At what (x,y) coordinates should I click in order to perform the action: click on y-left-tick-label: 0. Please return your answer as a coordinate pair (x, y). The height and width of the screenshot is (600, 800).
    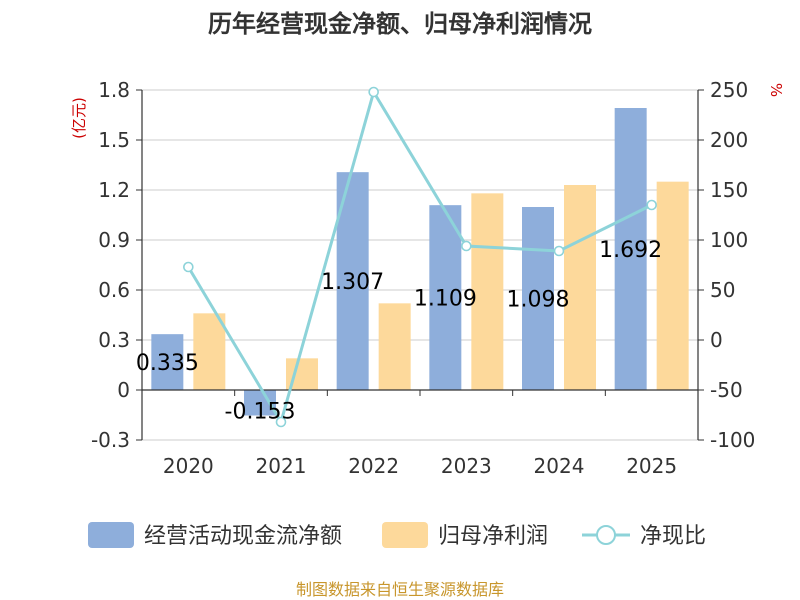
    Looking at the image, I should click on (123, 390).